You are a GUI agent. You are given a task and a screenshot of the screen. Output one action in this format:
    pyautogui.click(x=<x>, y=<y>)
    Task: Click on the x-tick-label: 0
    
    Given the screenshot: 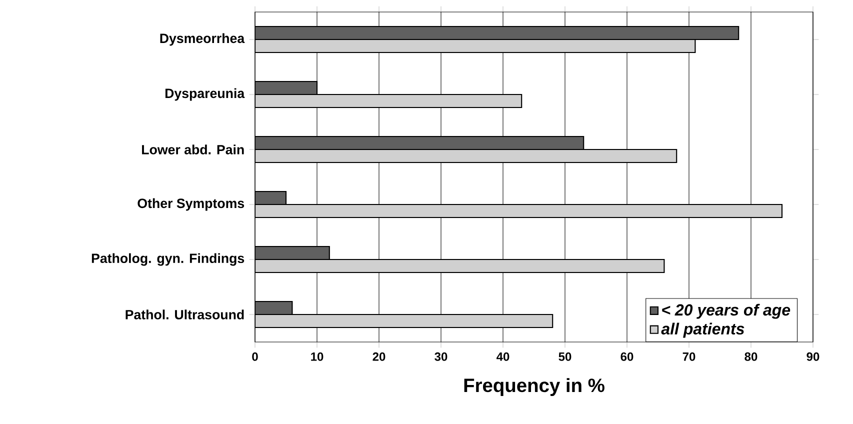 What is the action you would take?
    pyautogui.click(x=255, y=356)
    